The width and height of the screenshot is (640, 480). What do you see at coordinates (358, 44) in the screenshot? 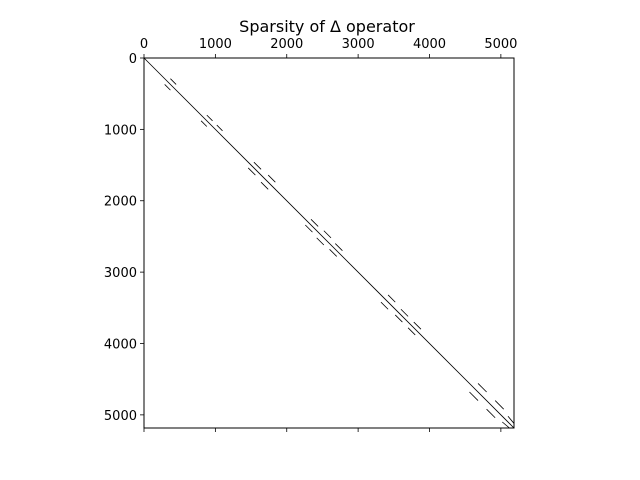
I see `x-tick-label: 3000` at bounding box center [358, 44].